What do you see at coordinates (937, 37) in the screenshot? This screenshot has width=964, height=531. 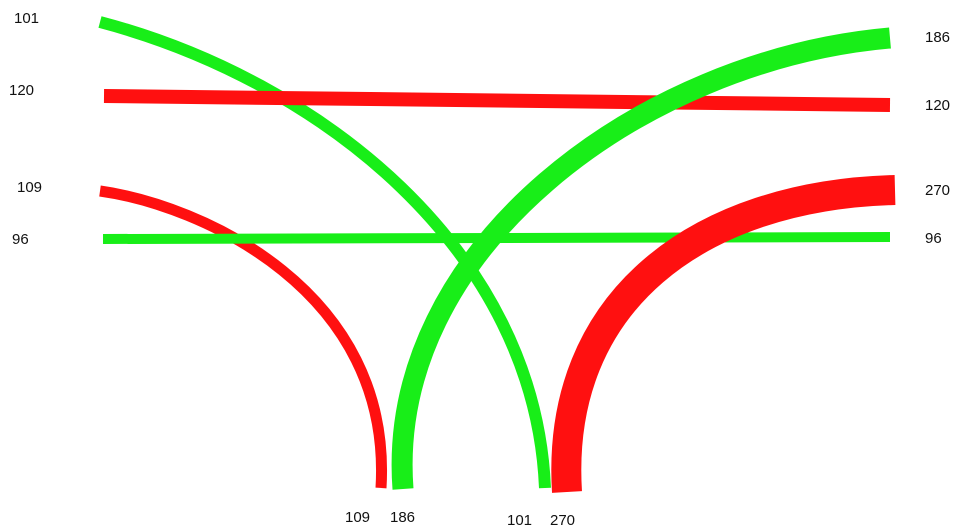 I see `right-label-green-186: 186` at bounding box center [937, 37].